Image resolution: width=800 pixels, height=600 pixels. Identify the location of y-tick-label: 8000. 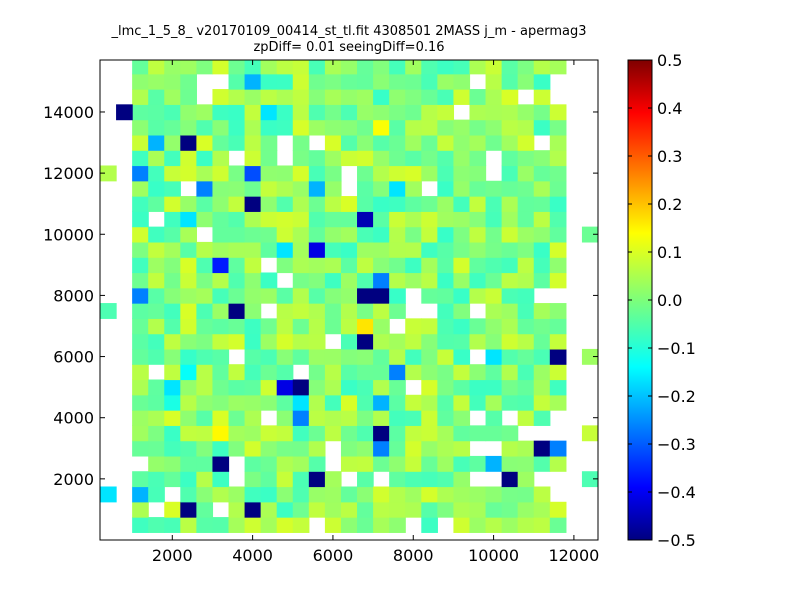
(73, 295).